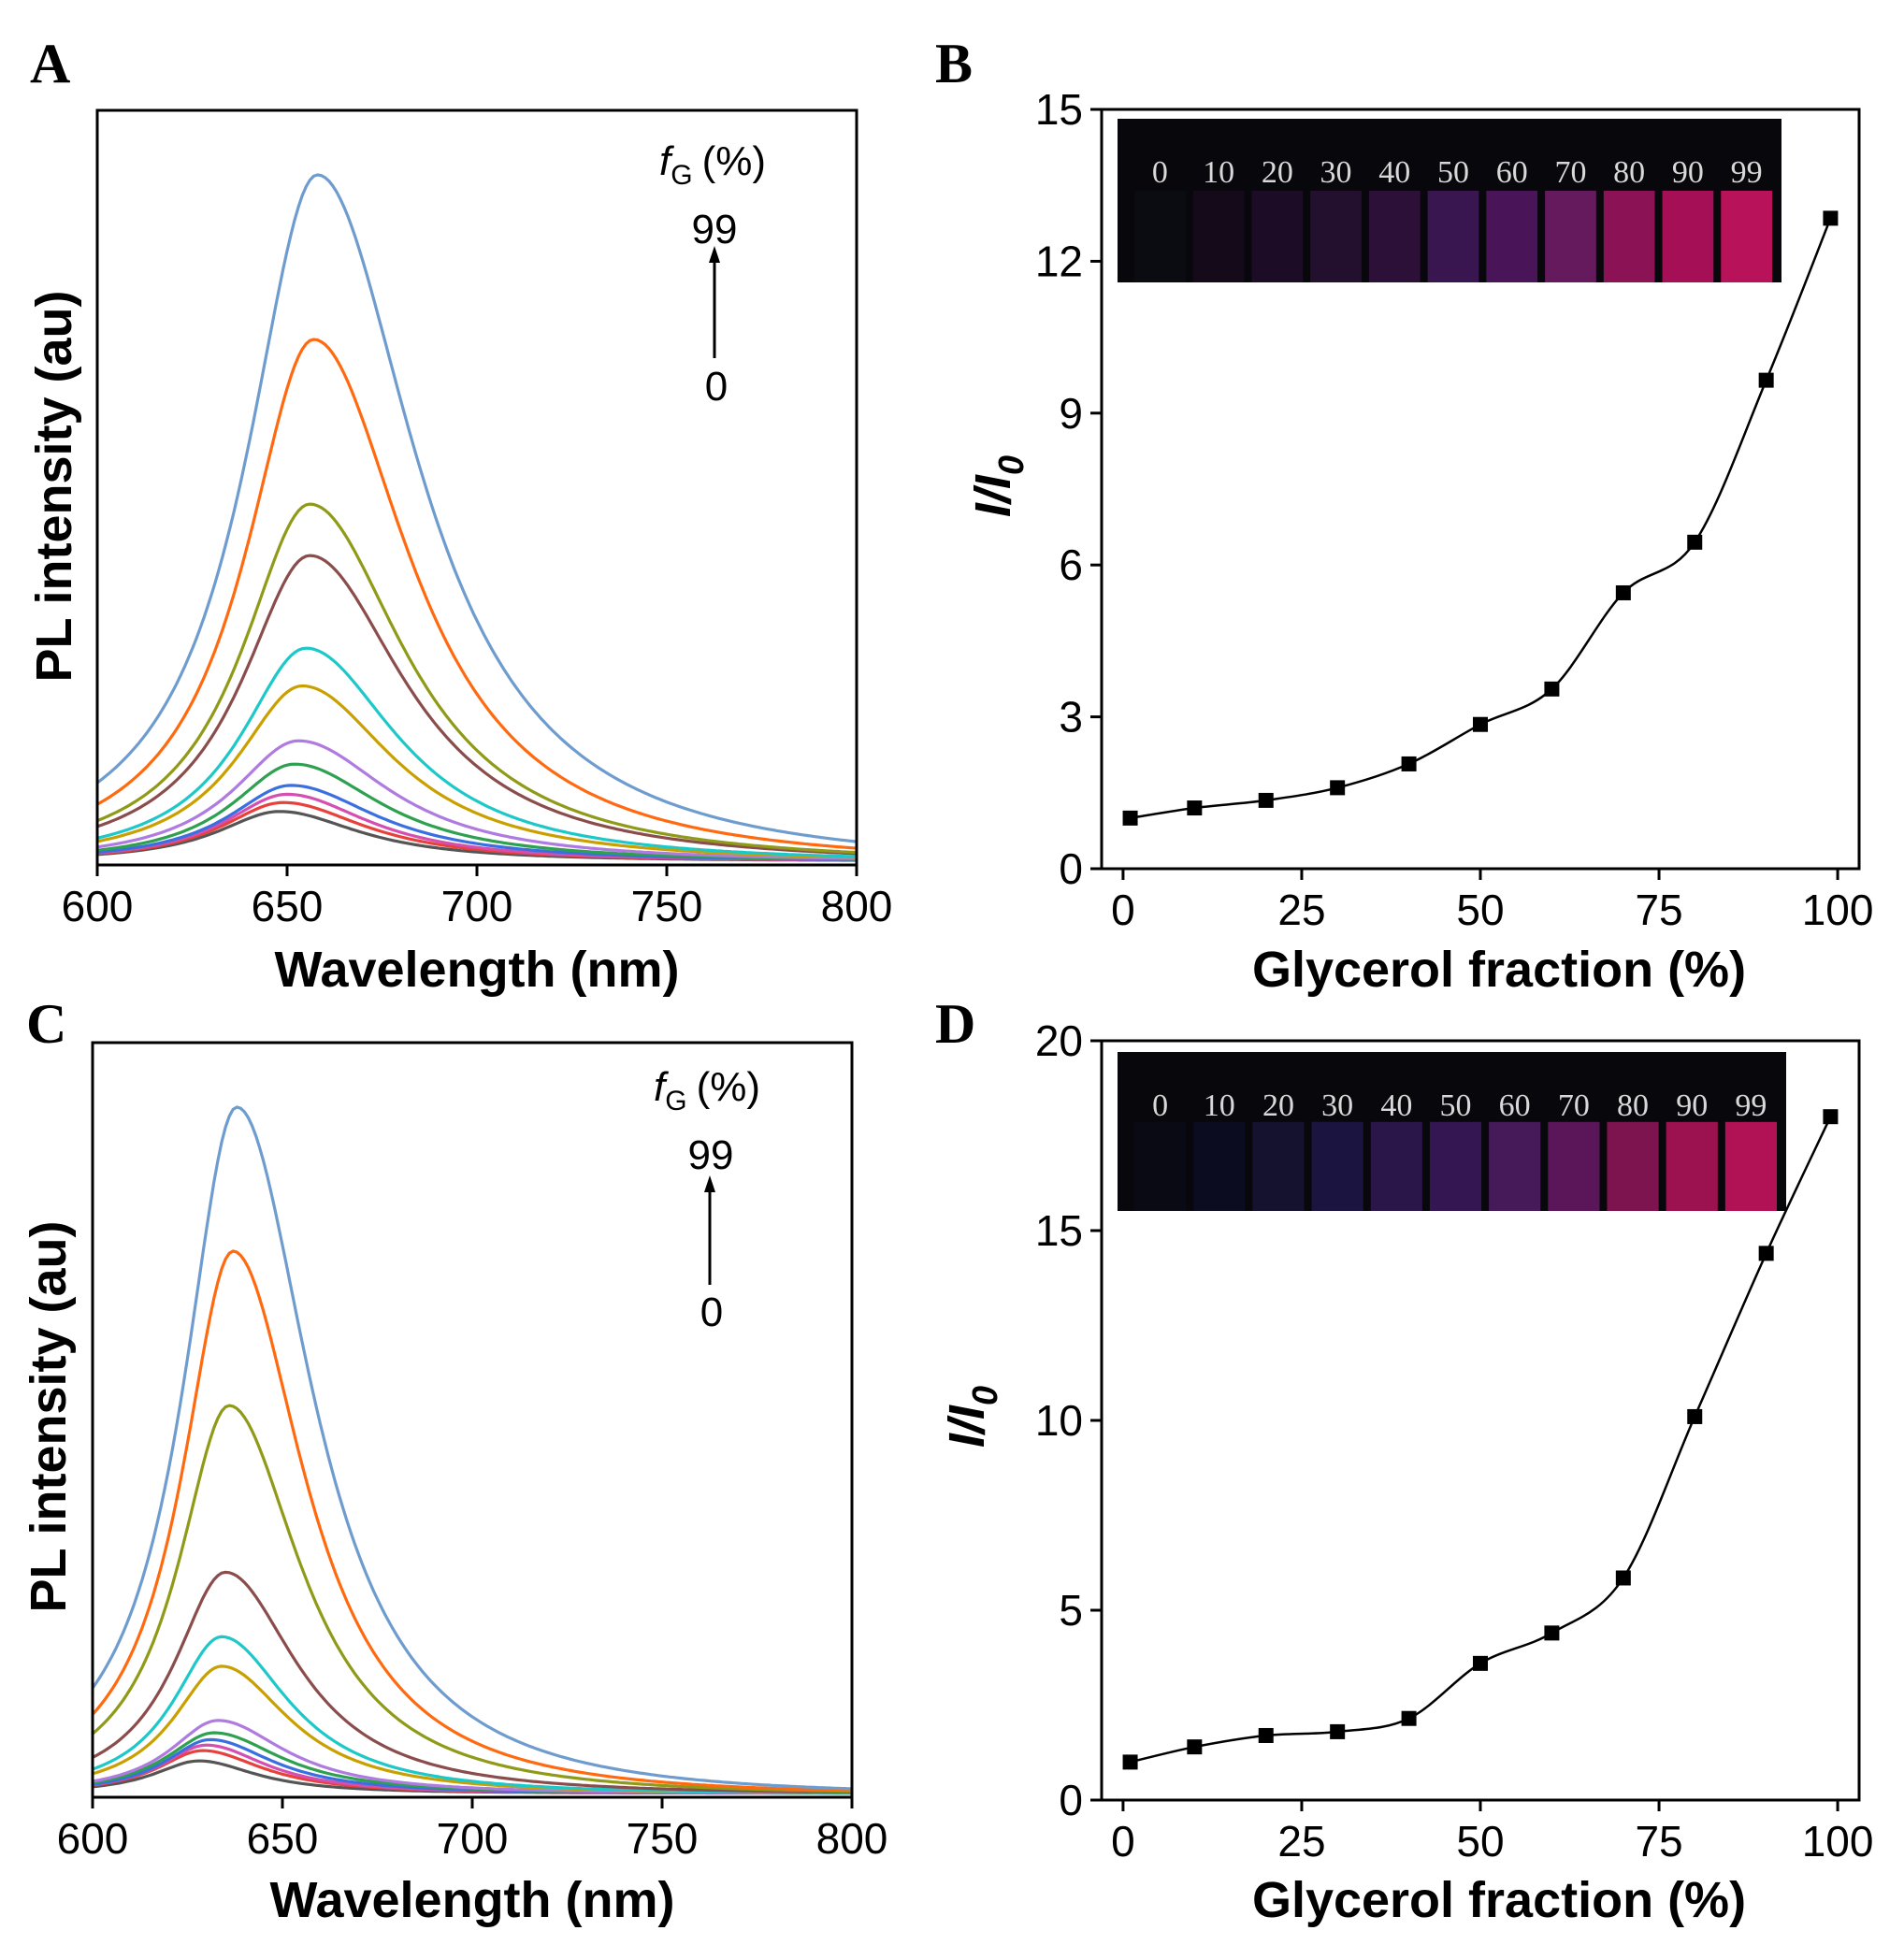 Image resolution: width=1904 pixels, height=1945 pixels. Describe the element at coordinates (711, 1312) in the screenshot. I see `legend-bottom: 0` at that location.